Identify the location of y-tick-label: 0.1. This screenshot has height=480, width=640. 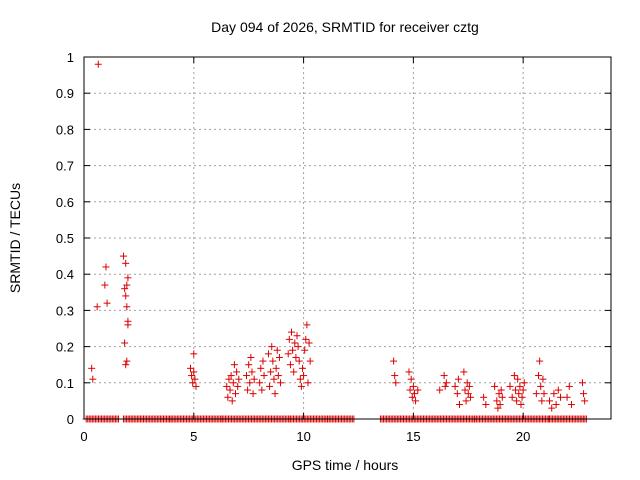
(65, 383).